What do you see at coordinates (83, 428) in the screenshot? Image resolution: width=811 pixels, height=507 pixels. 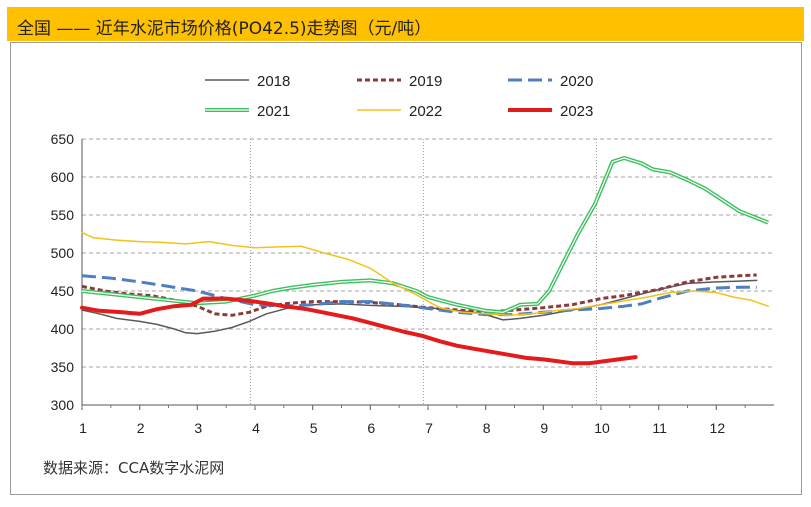 I see `x-tick-label: 1` at bounding box center [83, 428].